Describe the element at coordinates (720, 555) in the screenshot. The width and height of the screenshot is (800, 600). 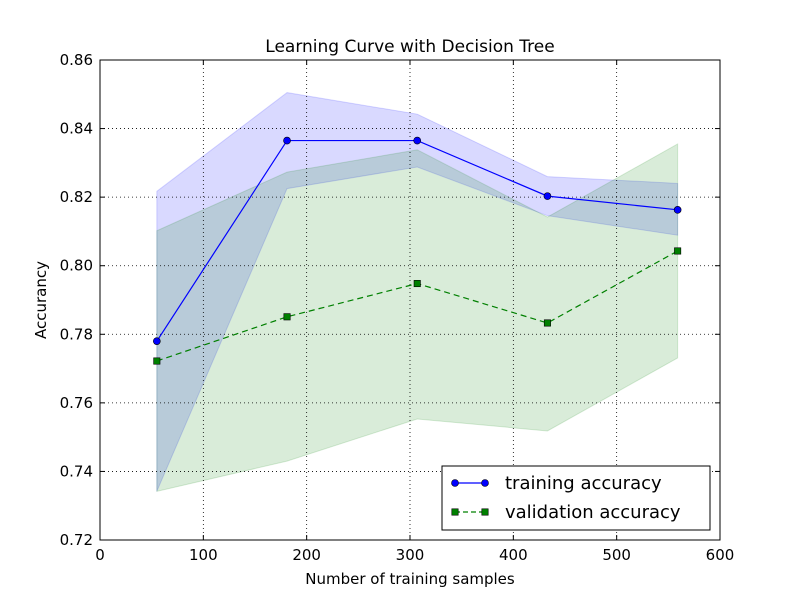
I see `x-tick-label: 600` at that location.